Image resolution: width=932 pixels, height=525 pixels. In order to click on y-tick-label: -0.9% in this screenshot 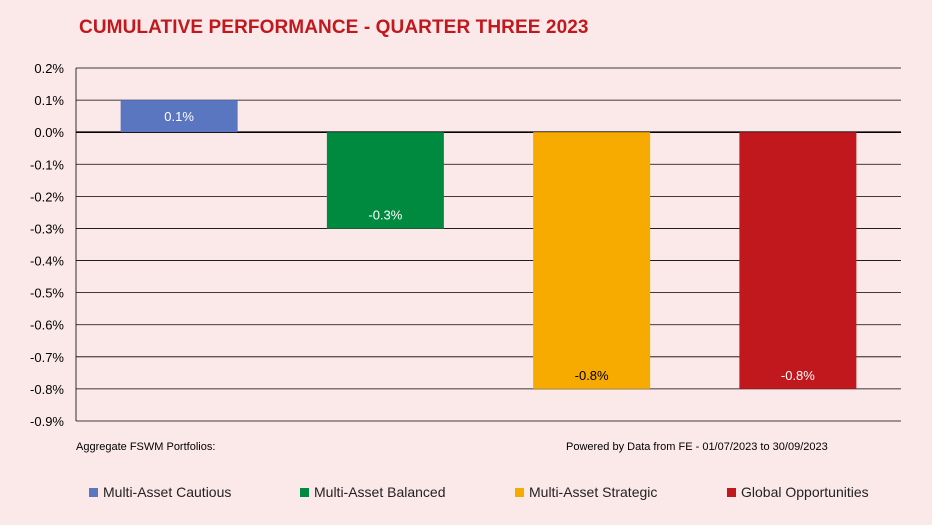, I will do `click(47, 421)`.